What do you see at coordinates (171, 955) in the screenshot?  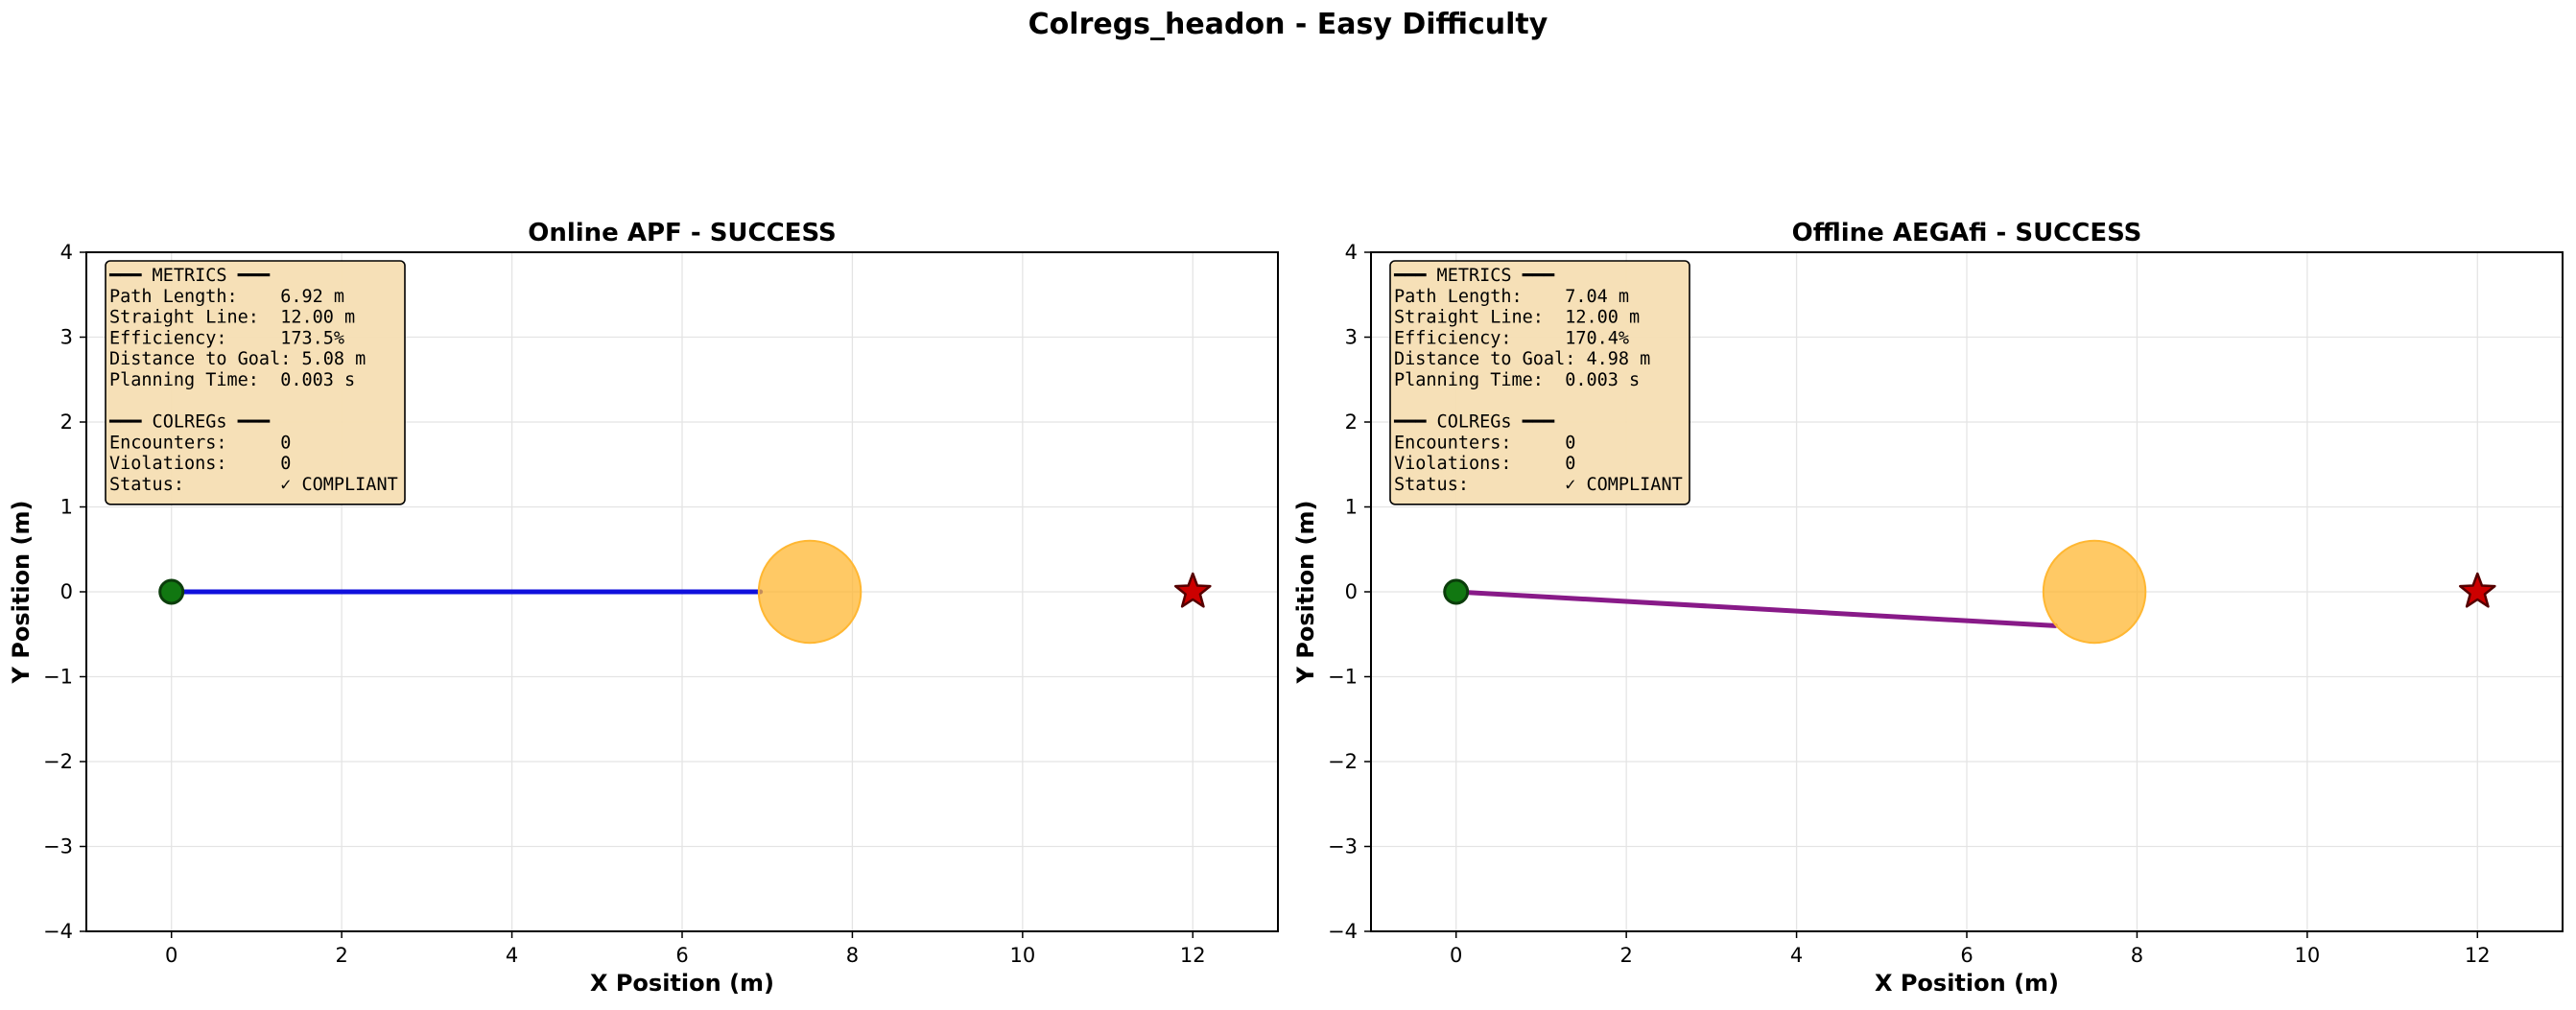 I see `chart-0-x-tick-label-0: 0` at bounding box center [171, 955].